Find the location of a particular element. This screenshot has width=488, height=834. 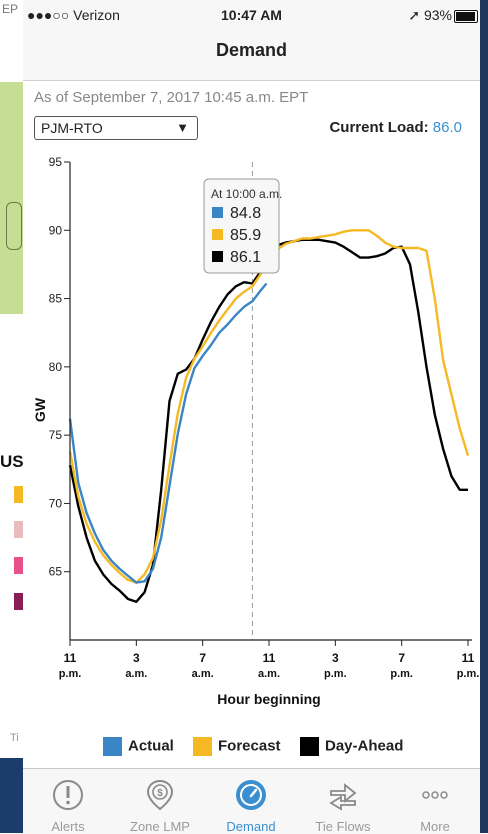

tab-more-label: More is located at coordinates (435, 826).